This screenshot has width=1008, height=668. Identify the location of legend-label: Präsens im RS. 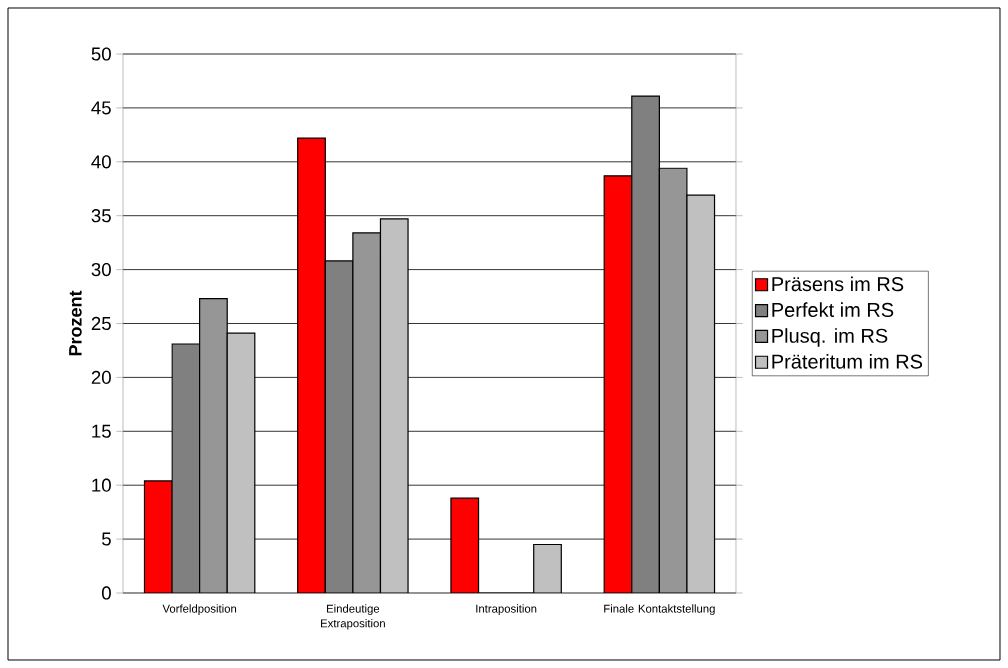
(838, 284).